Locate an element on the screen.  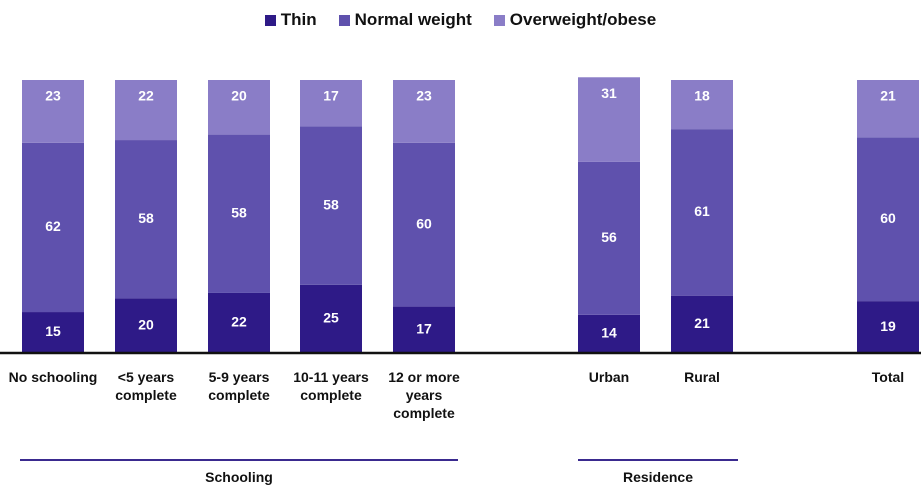
x-tick-label: 5-9 years complete is located at coordinates (239, 386).